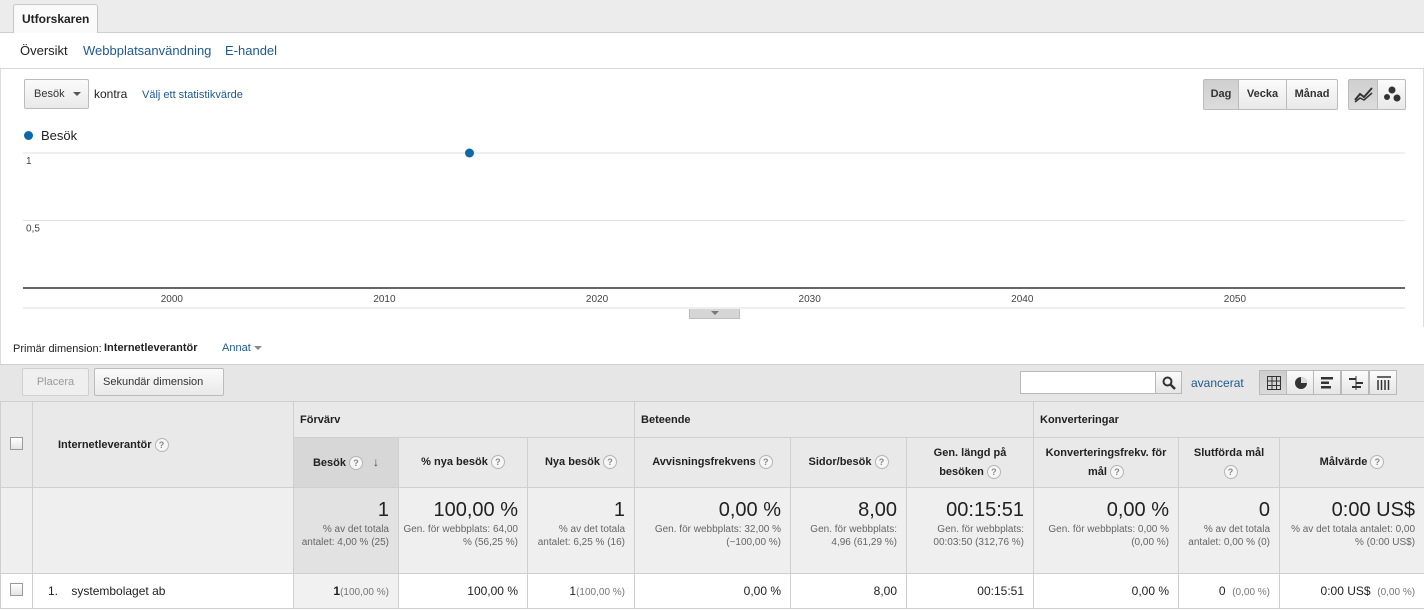  Describe the element at coordinates (1312, 94) in the screenshot. I see `granularity-month-button: Månad` at that location.